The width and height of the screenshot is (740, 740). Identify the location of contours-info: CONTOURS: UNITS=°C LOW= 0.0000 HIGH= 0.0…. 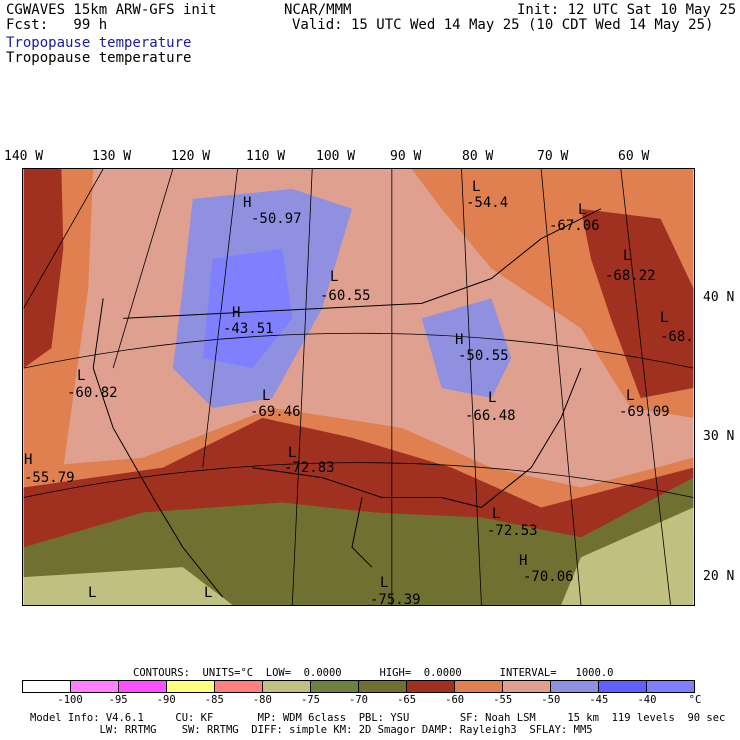
(373, 673).